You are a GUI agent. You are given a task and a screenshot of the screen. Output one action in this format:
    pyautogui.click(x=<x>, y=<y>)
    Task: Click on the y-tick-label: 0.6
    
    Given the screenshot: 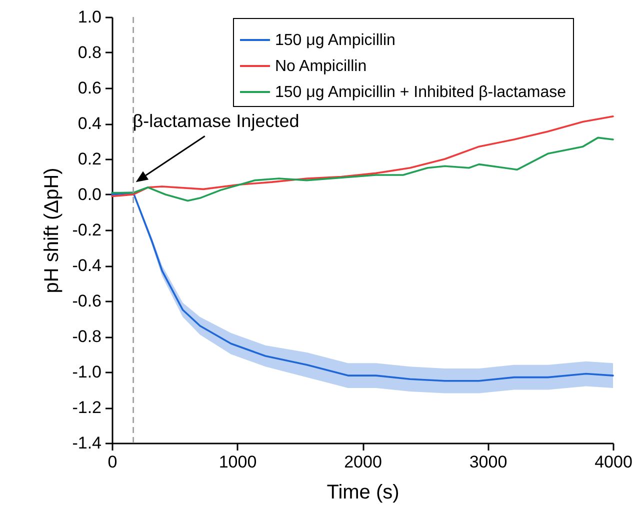 What is the action you would take?
    pyautogui.click(x=90, y=88)
    